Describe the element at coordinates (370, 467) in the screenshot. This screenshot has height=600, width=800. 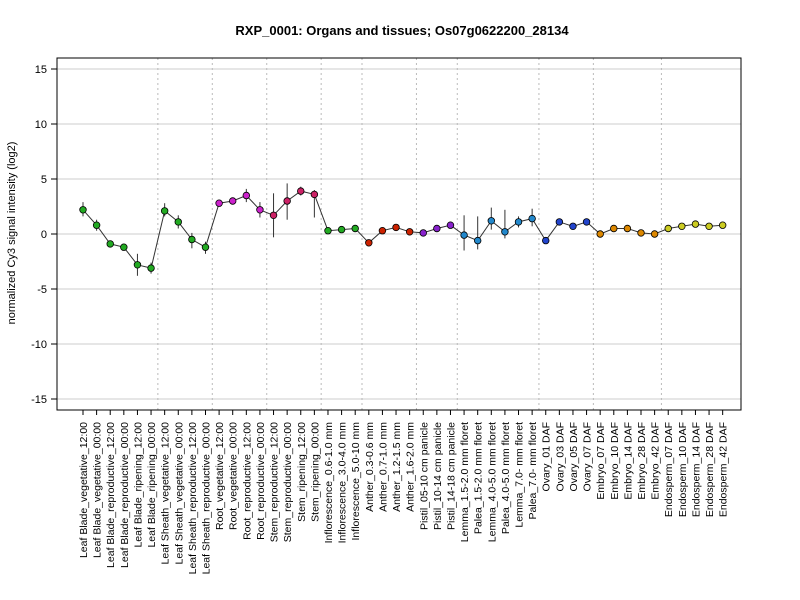
I see `x-tick-label: Anther_0.3-0.6 mm` at that location.